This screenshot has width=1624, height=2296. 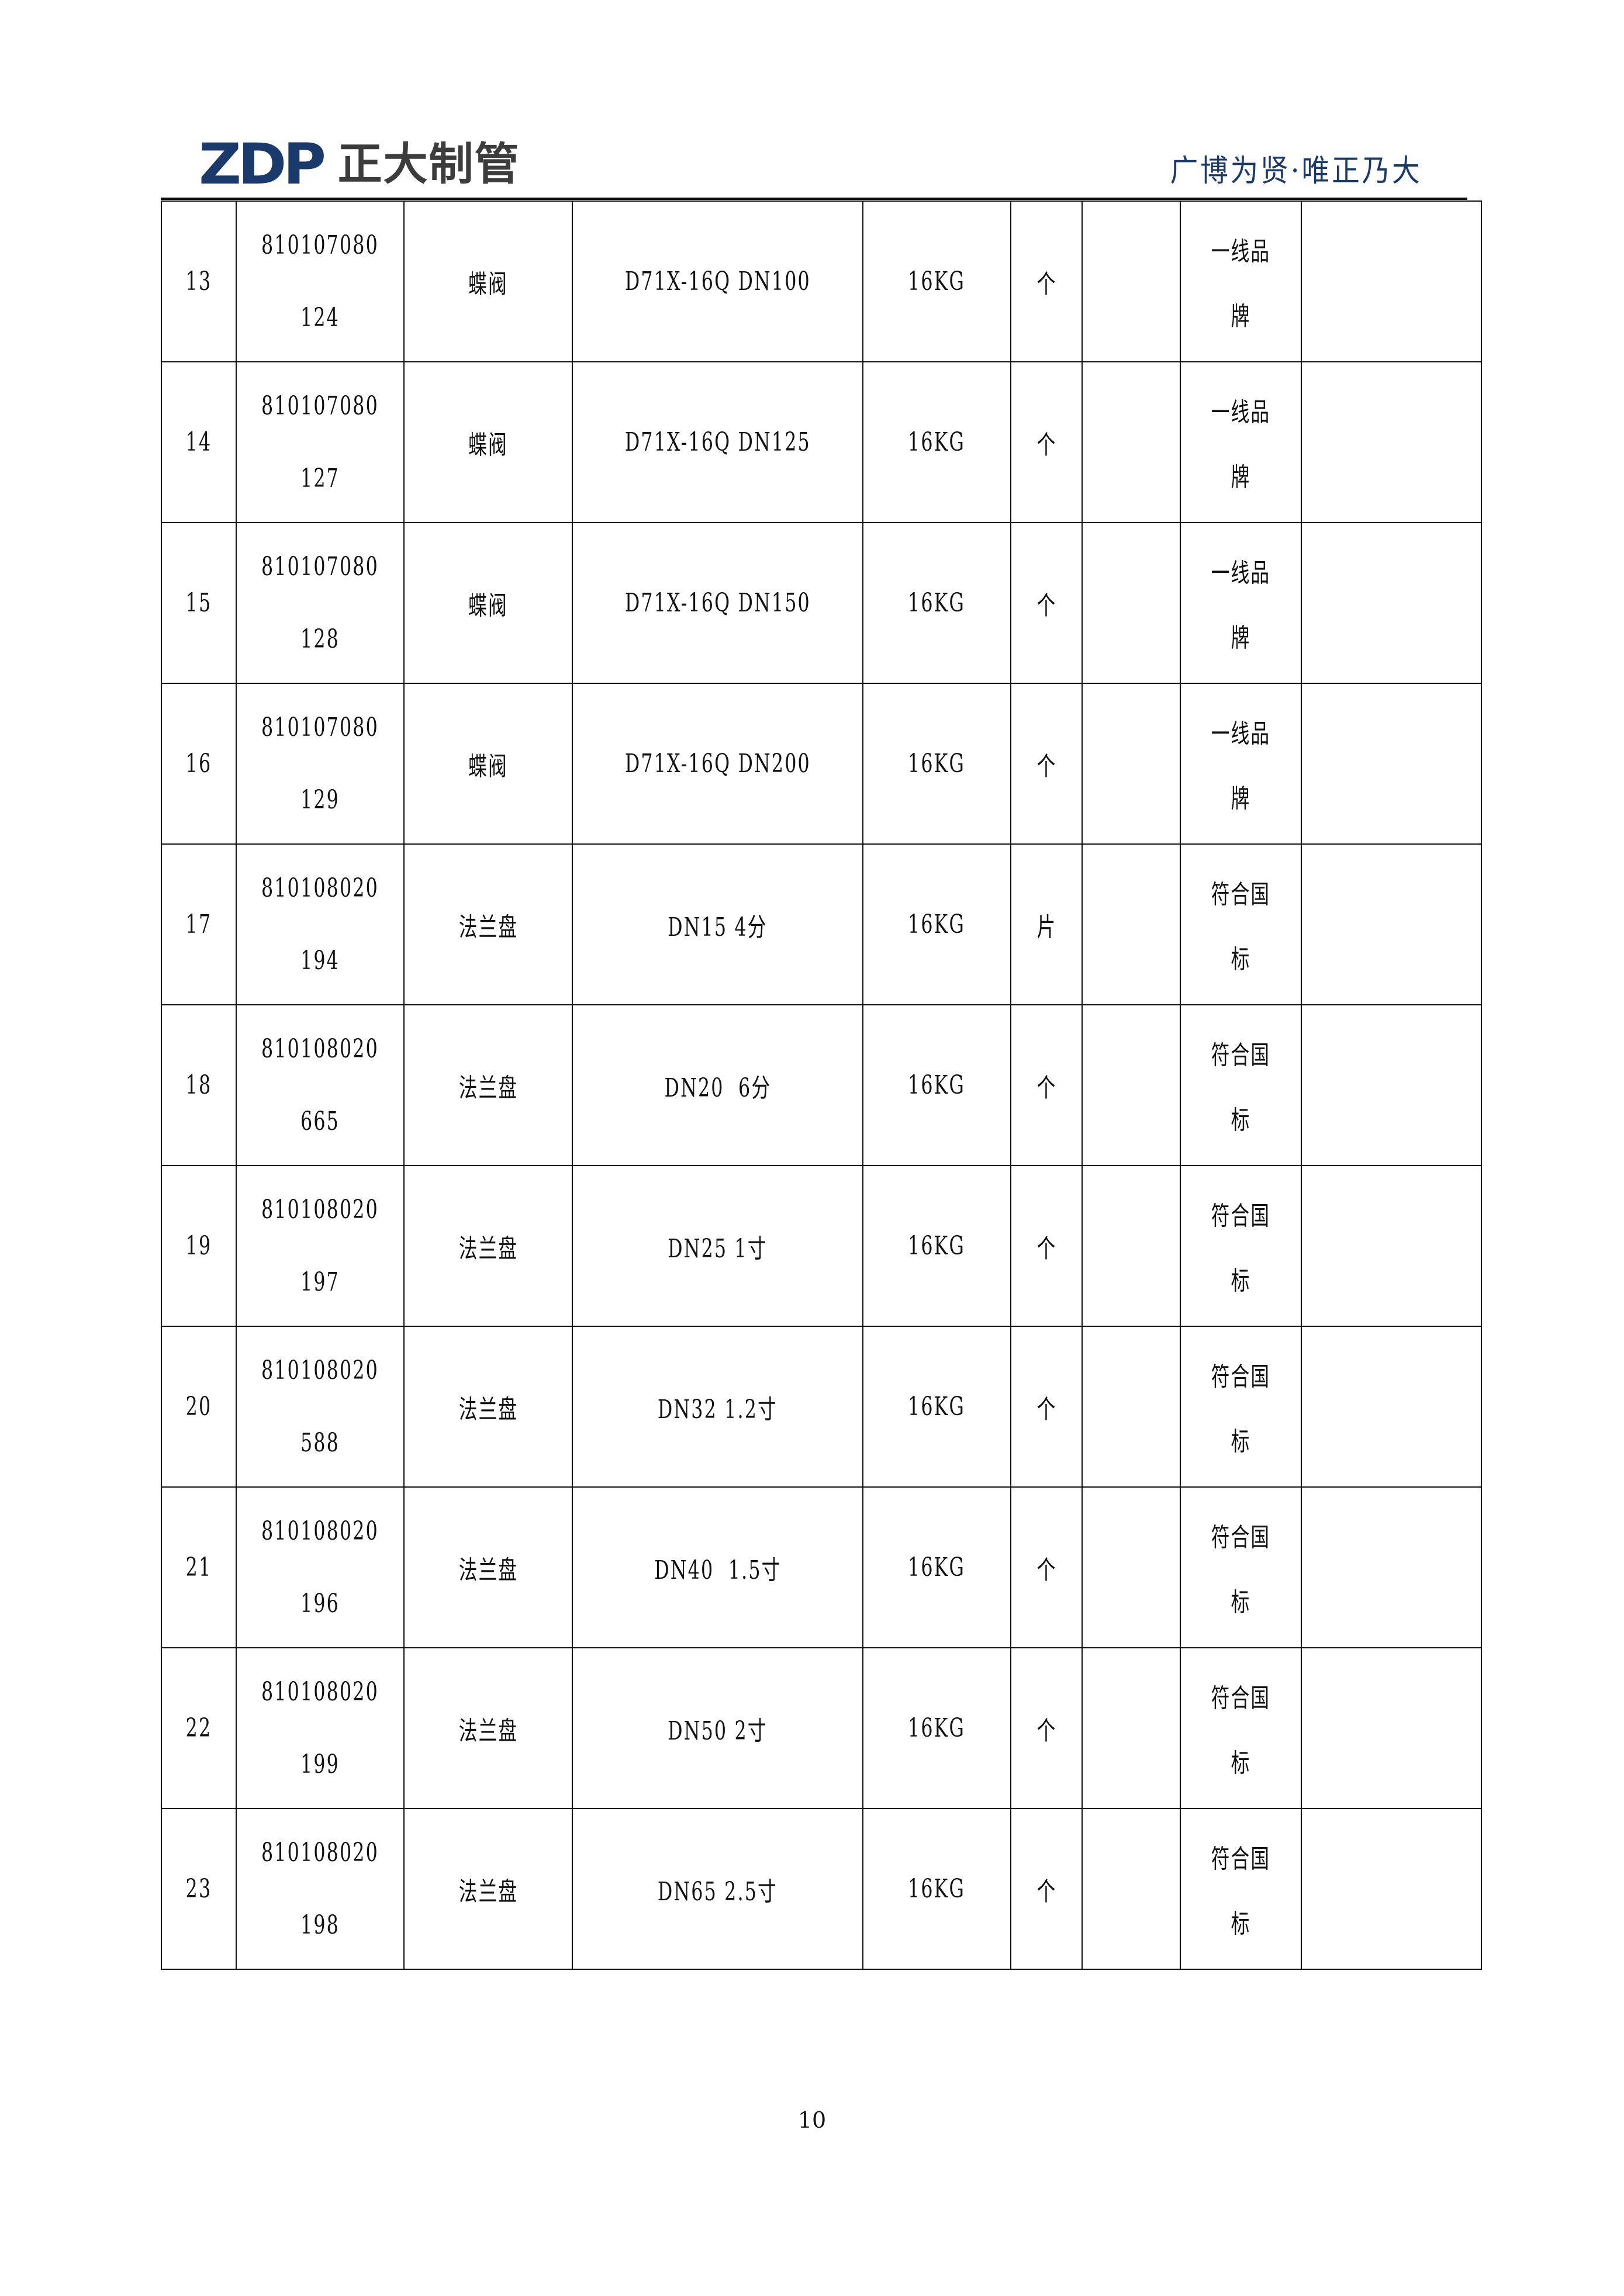 I want to click on cell-text: 18, so click(x=199, y=1085).